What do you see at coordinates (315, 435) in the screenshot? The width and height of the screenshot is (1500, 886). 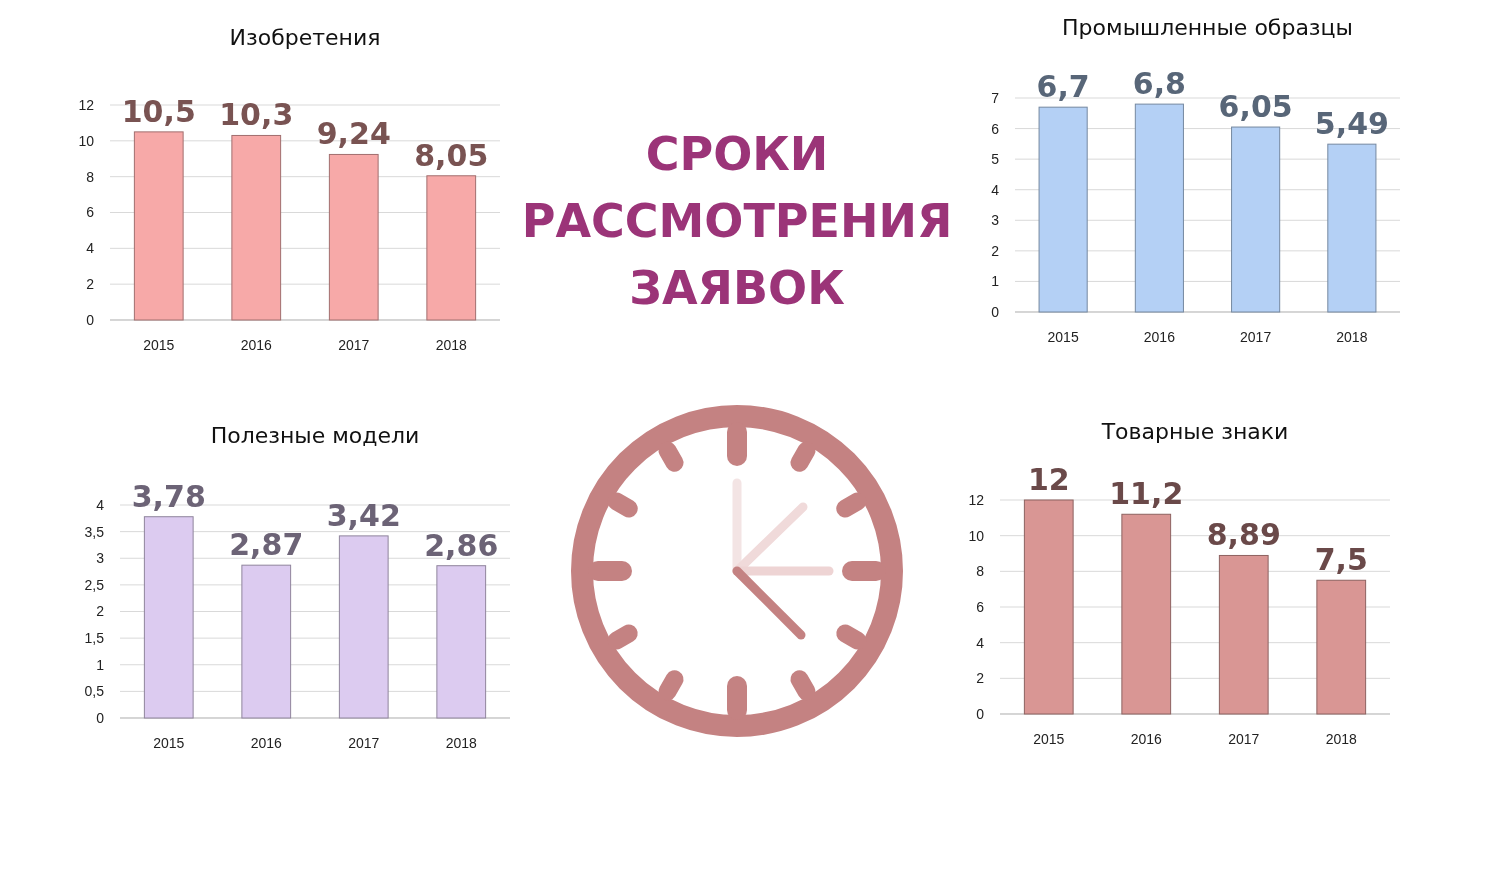 I see `chart-title: Полезные модели` at bounding box center [315, 435].